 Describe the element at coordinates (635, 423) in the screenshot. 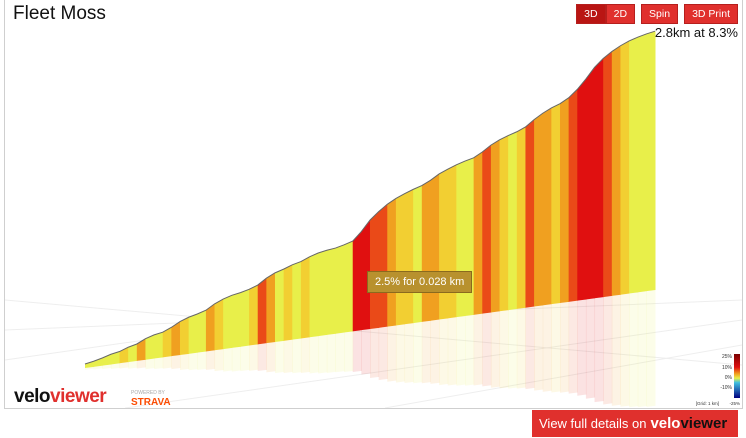

I see `view-full-details-button: View full details on velo viewer` at that location.